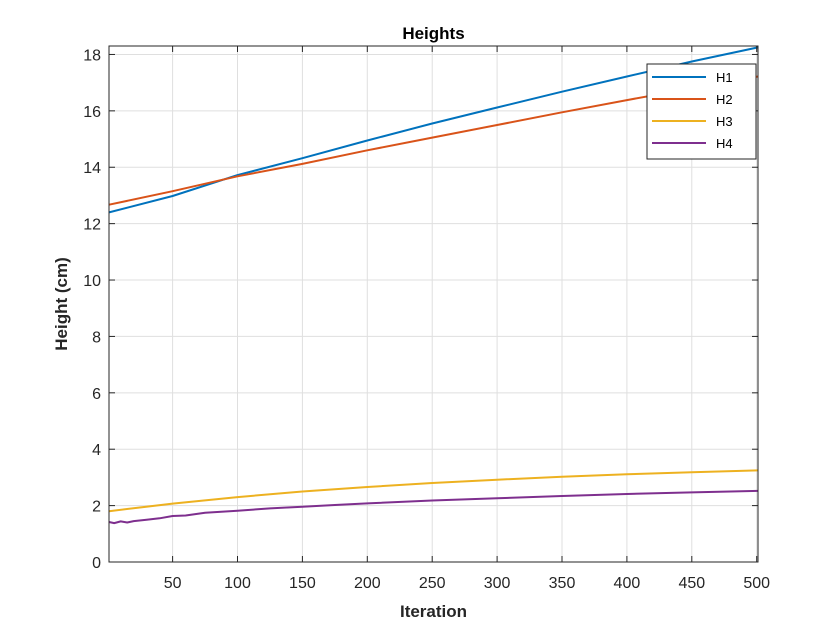 The width and height of the screenshot is (840, 630). Describe the element at coordinates (691, 583) in the screenshot. I see `x-tick-label: 450` at that location.